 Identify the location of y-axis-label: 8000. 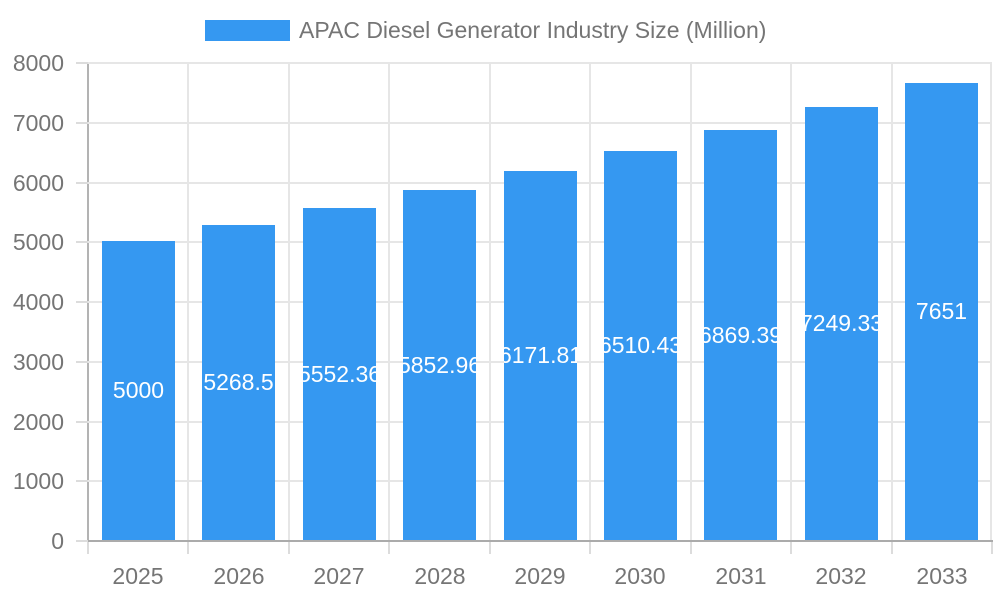
(38, 63).